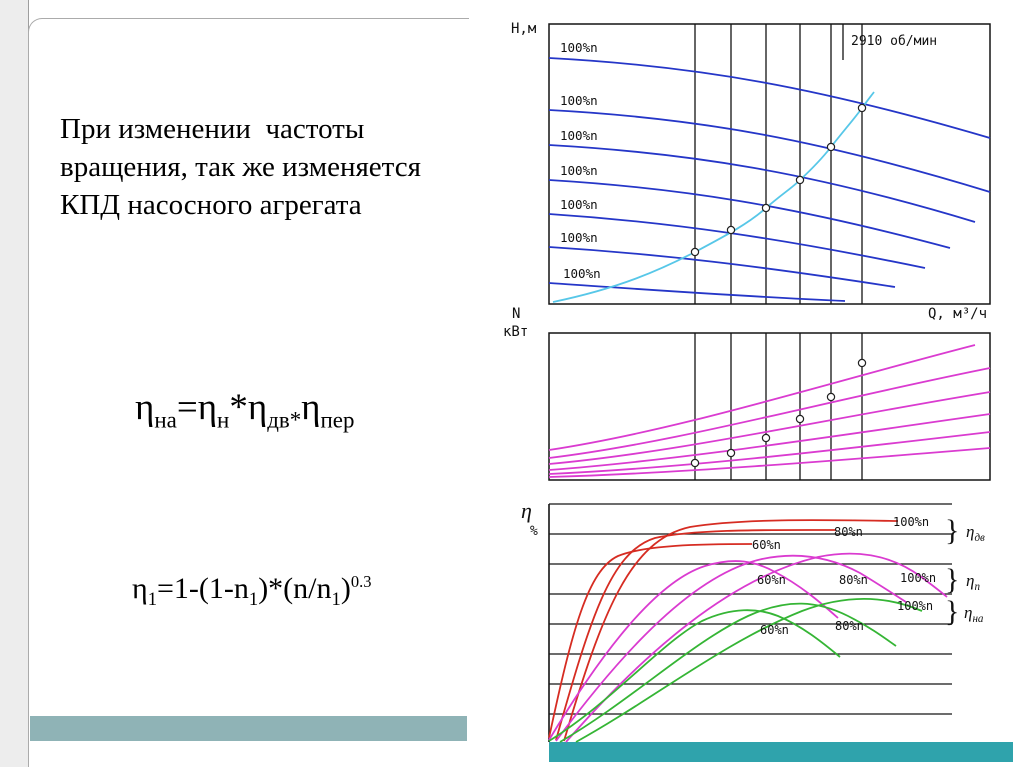 The image size is (1024, 767). I want to click on power-frame, so click(769, 406).